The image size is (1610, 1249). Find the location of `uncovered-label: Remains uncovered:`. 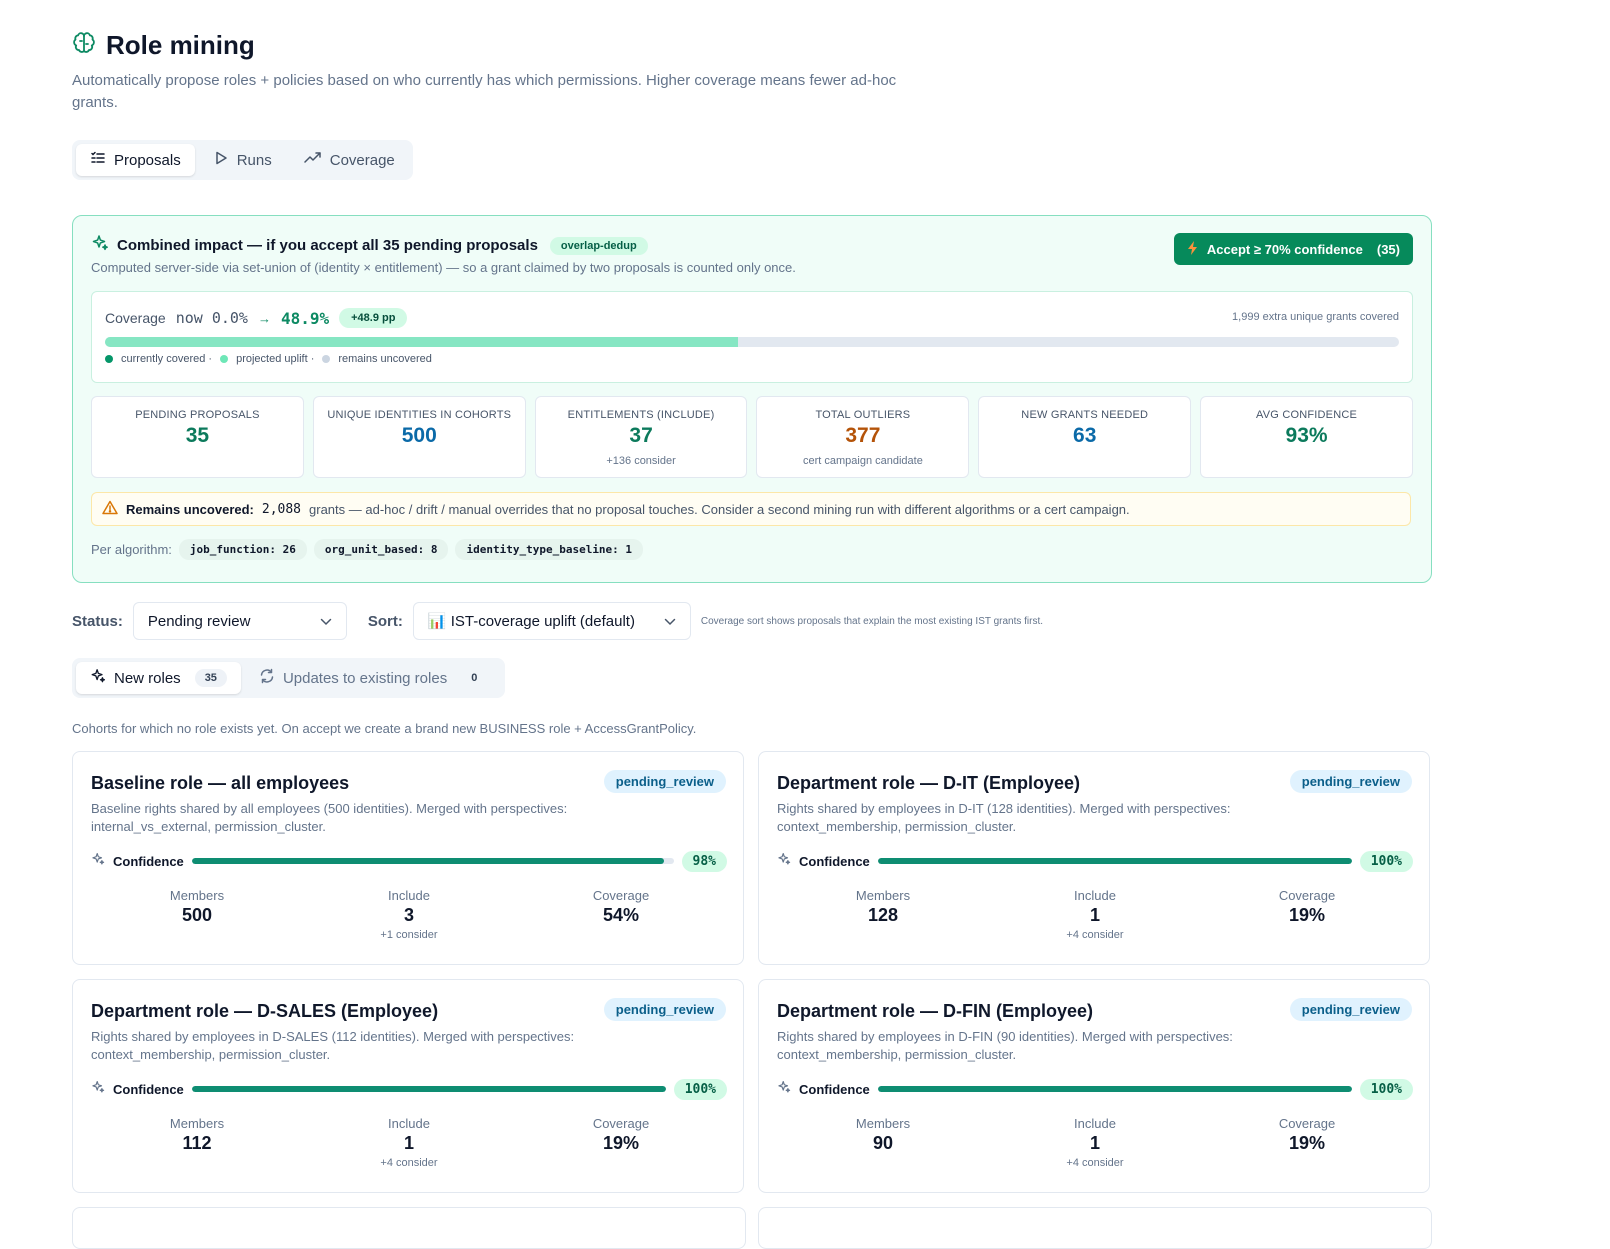

uncovered-label: Remains uncovered: is located at coordinates (190, 509).